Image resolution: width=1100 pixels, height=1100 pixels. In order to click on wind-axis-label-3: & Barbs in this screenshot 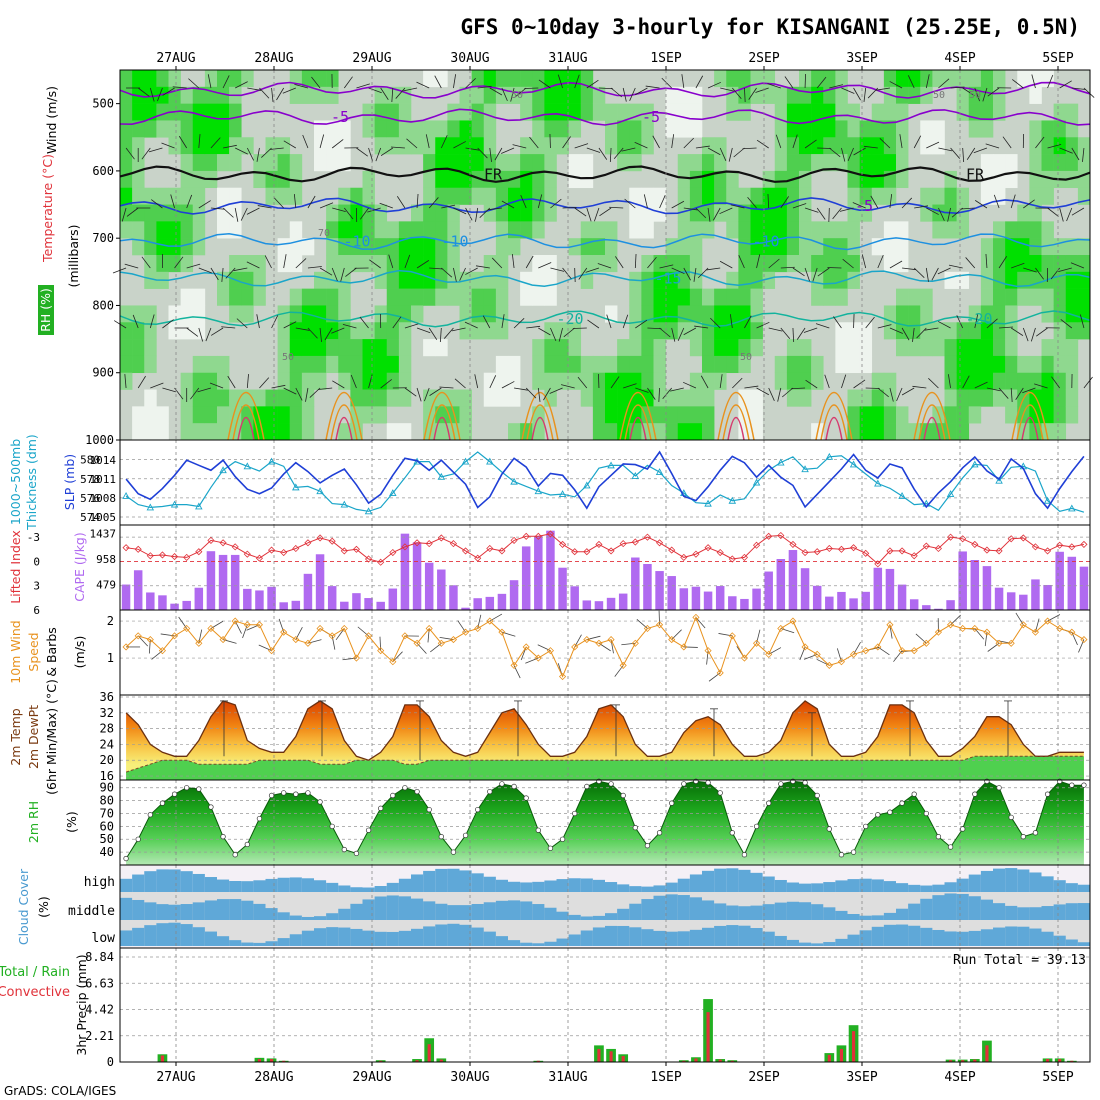, I will do `click(51, 652)`.